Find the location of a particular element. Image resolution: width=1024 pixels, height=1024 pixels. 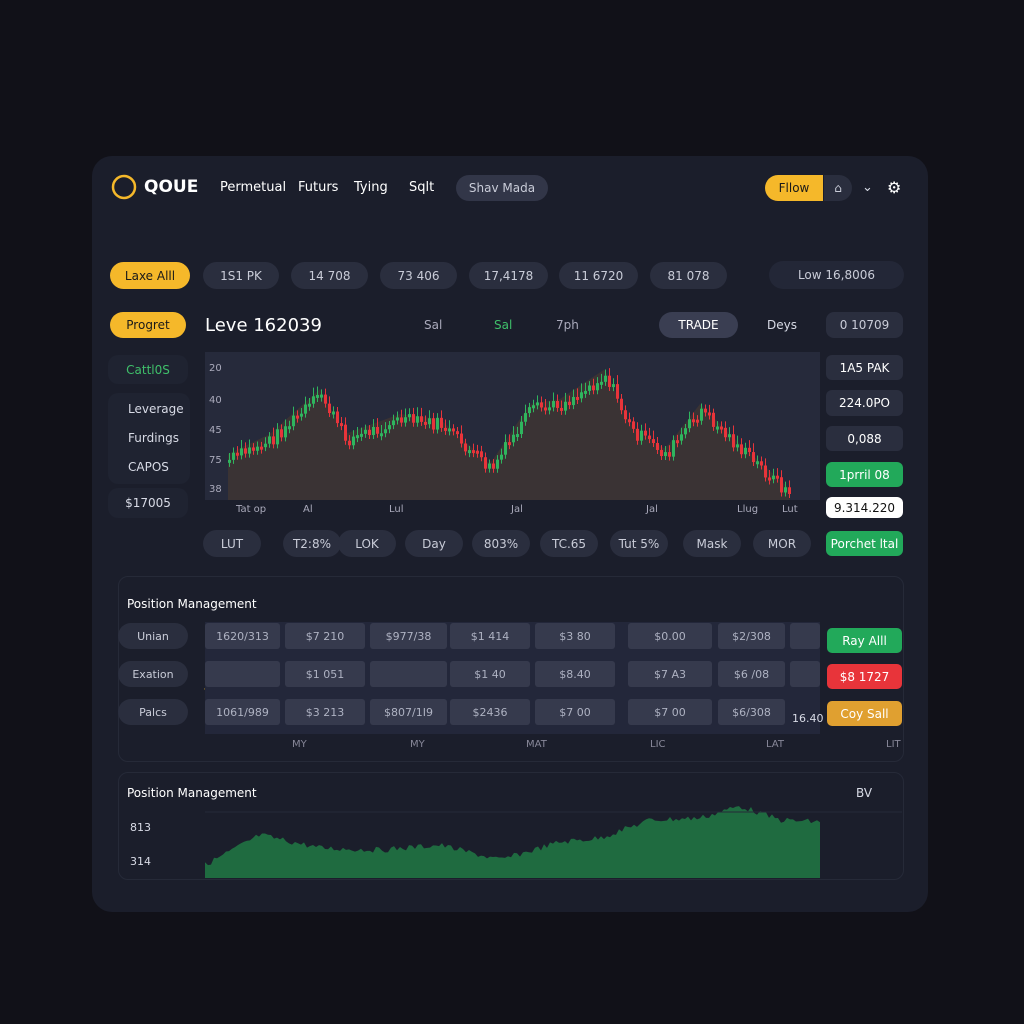

sidebar-menu is located at coordinates (149, 438).